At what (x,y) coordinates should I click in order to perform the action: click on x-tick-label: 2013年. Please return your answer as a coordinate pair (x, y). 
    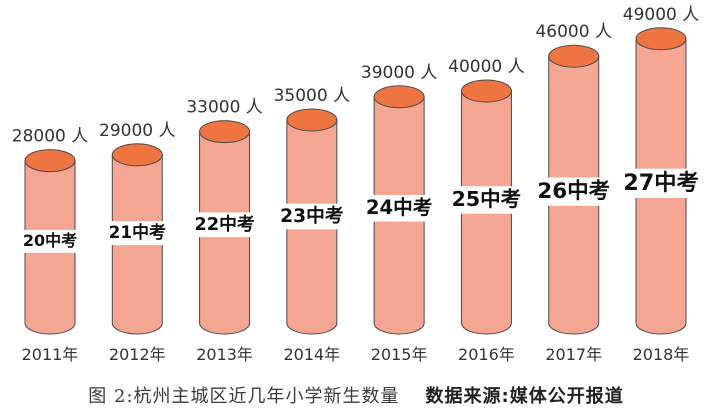
    Looking at the image, I should click on (224, 354).